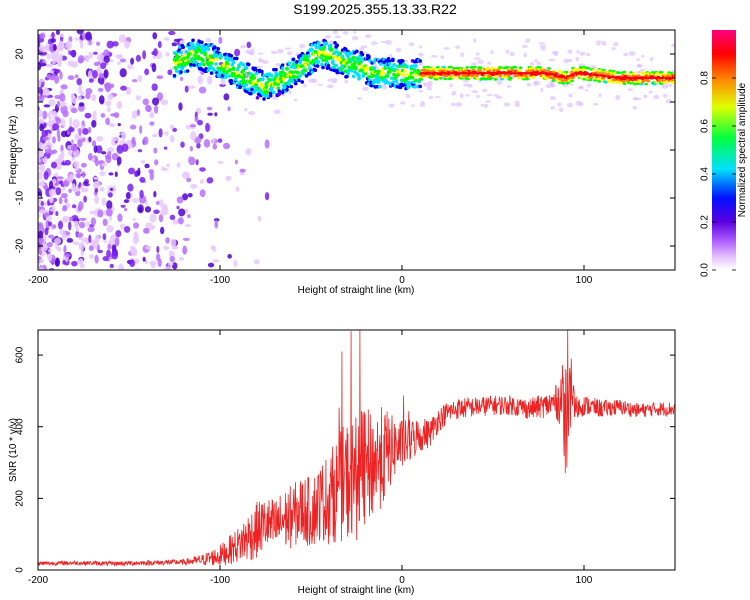 The height and width of the screenshot is (600, 750). What do you see at coordinates (20, 498) in the screenshot?
I see `y-tick-label: 200` at bounding box center [20, 498].